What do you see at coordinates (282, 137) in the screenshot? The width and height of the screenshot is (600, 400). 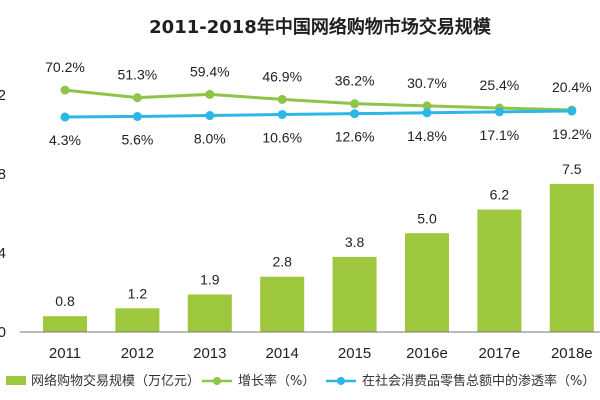 I see `penetration-label: 10.6%` at bounding box center [282, 137].